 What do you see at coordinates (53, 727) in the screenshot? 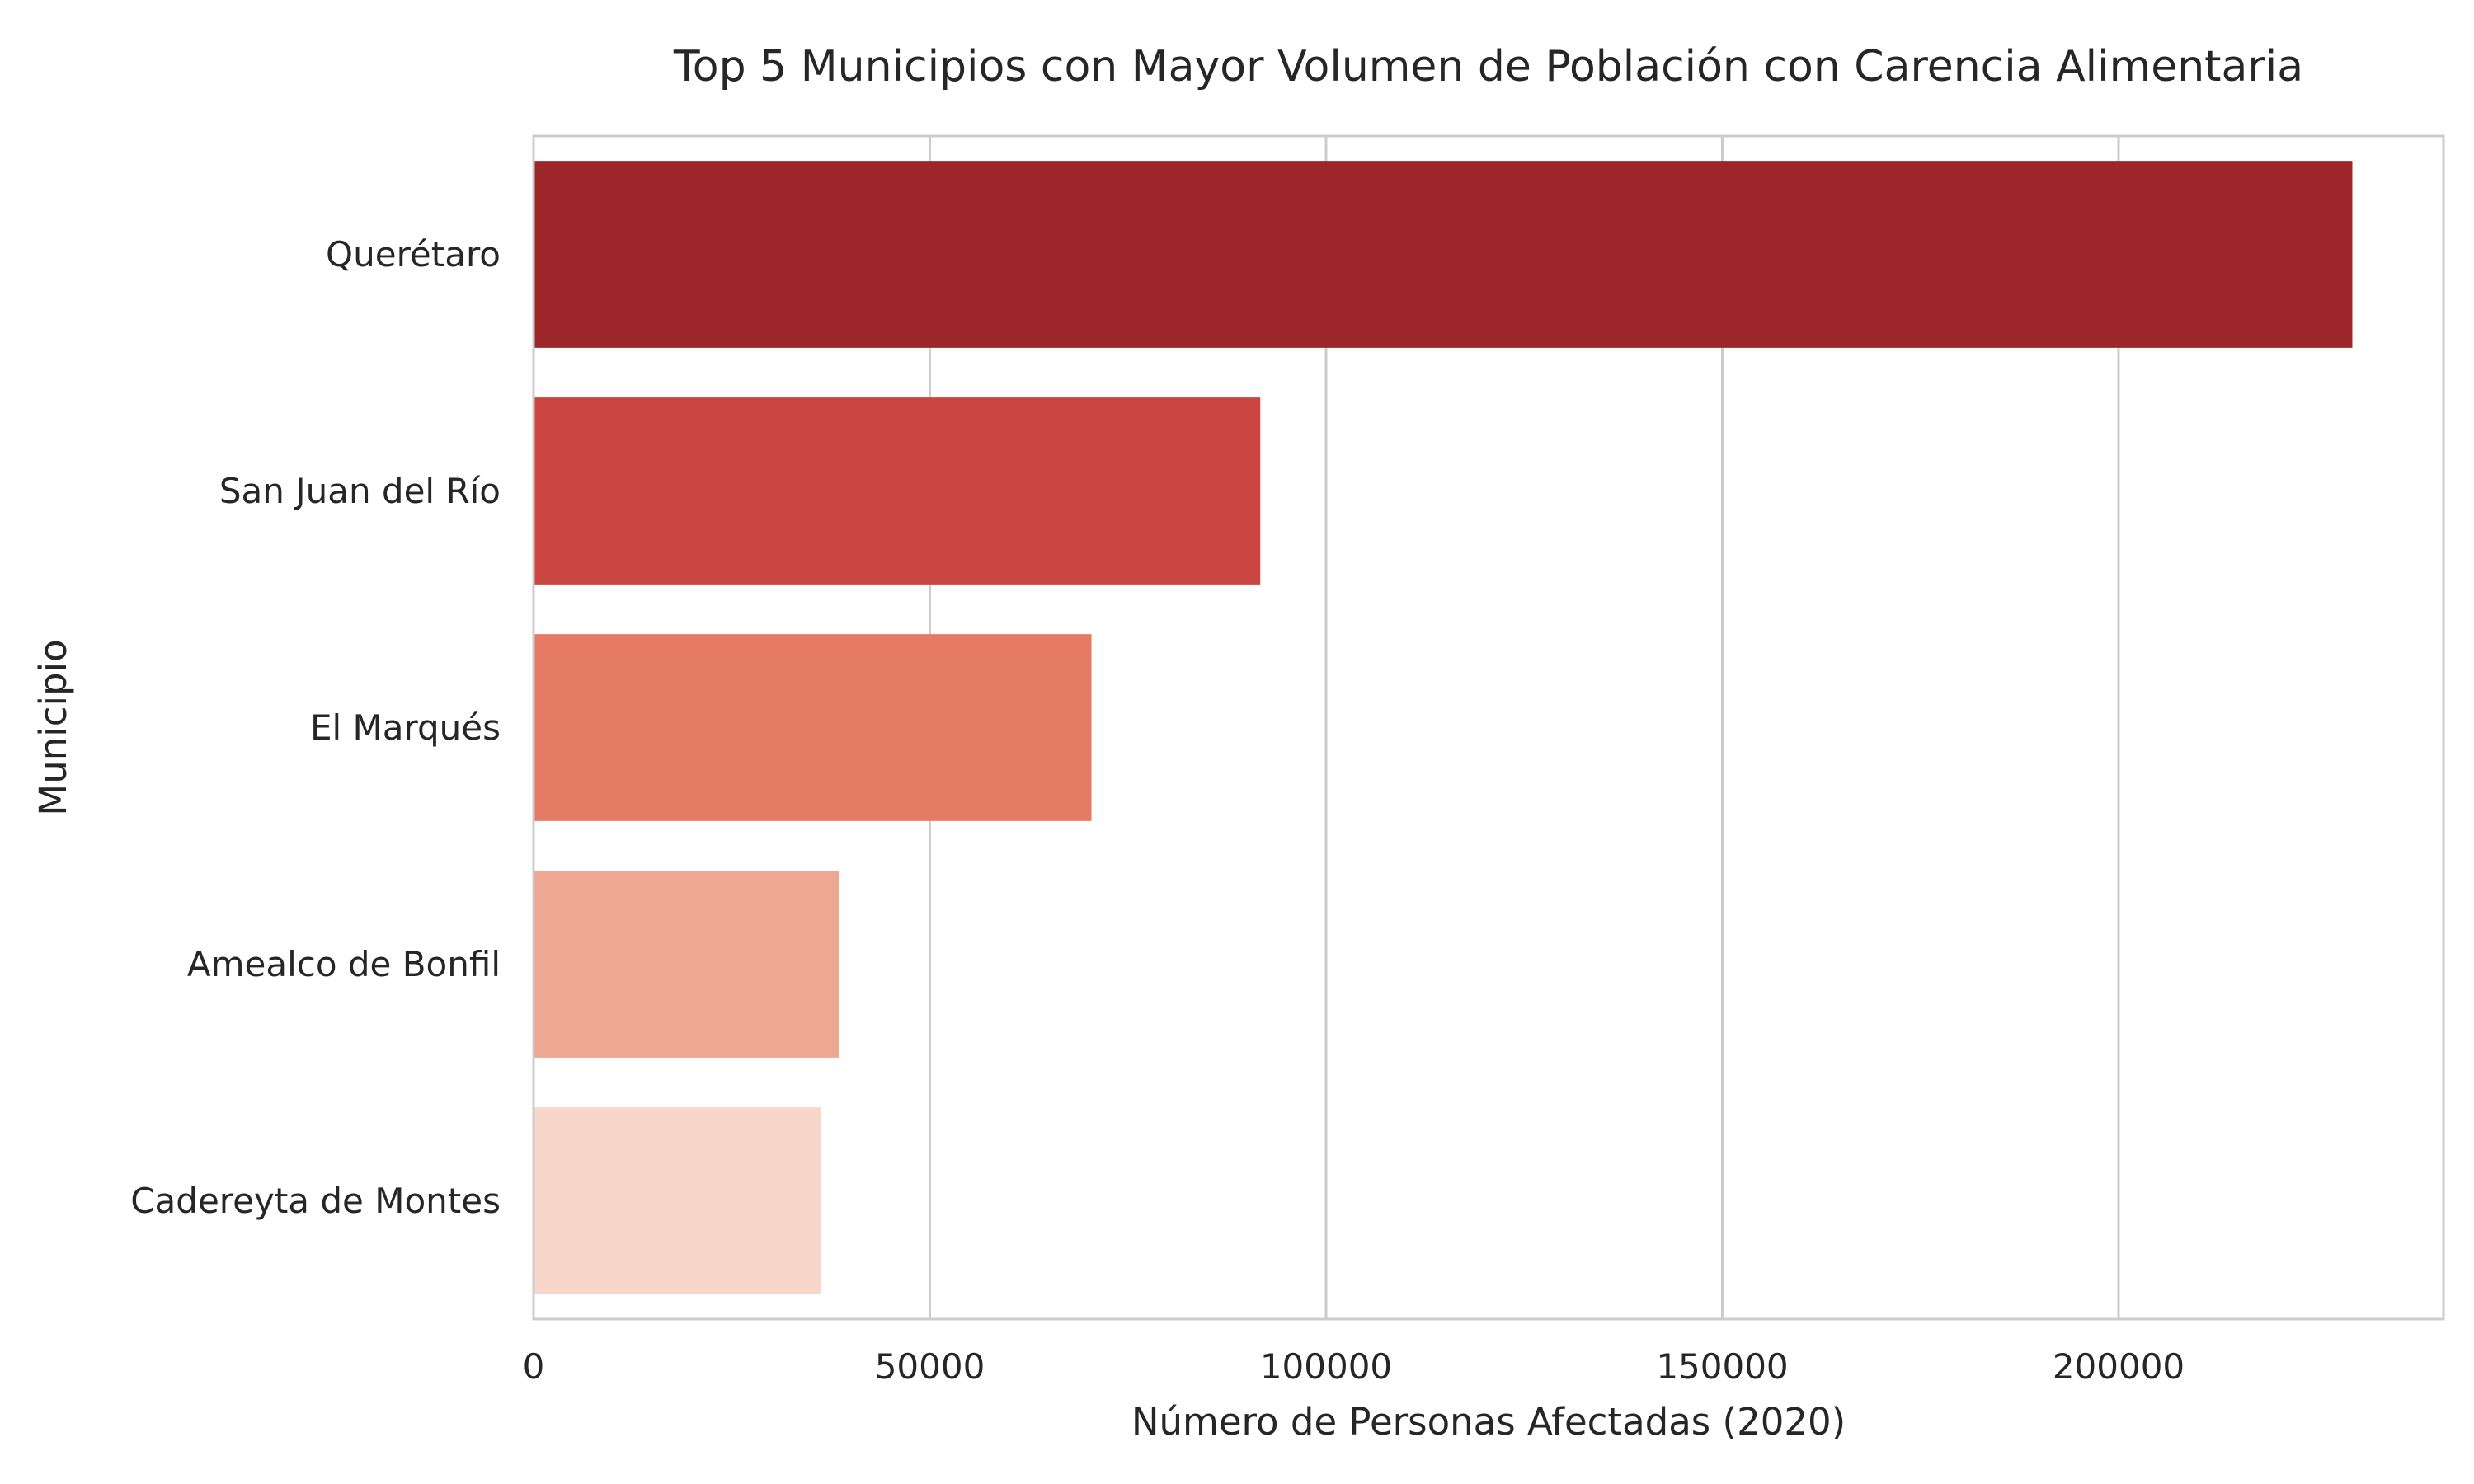
I see `y-axis-label: Municipio` at bounding box center [53, 727].